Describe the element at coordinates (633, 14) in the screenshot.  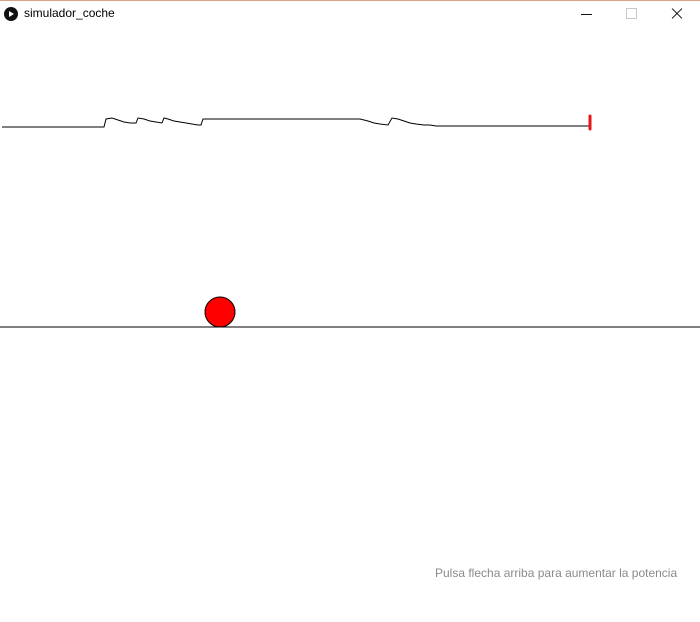
I see `maximize-button` at that location.